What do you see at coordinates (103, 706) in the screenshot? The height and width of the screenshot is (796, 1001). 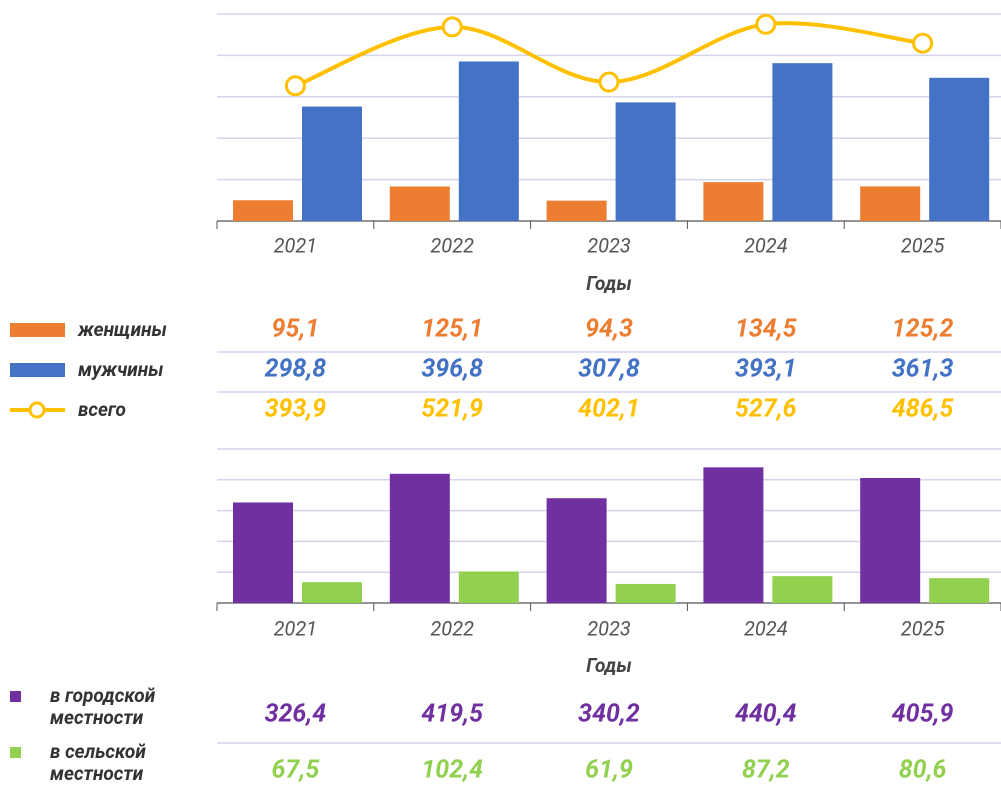 I see `legend-label: в городской местности` at bounding box center [103, 706].